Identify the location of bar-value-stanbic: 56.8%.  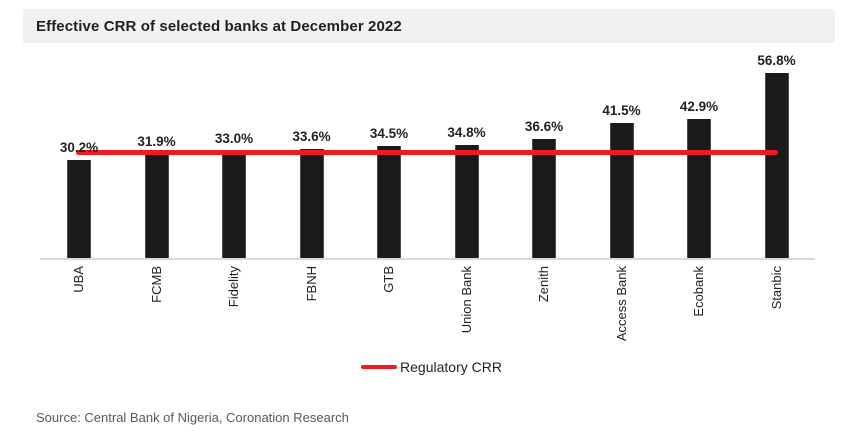
(776, 61).